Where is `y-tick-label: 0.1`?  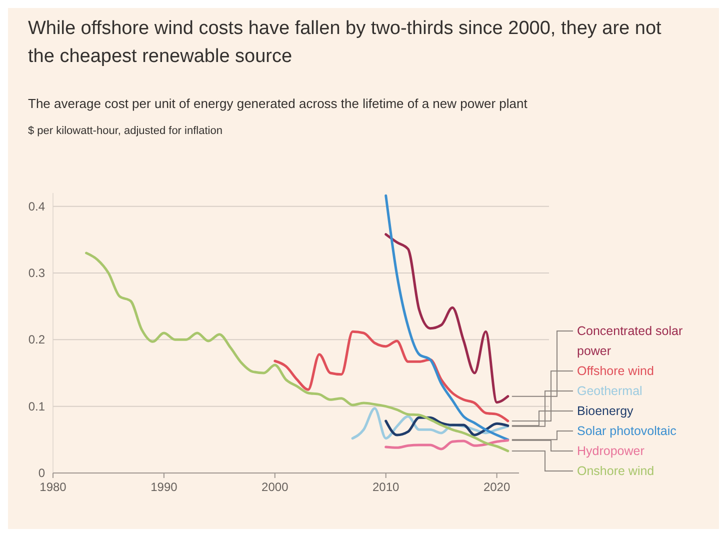 y-tick-label: 0.1 is located at coordinates (37, 406).